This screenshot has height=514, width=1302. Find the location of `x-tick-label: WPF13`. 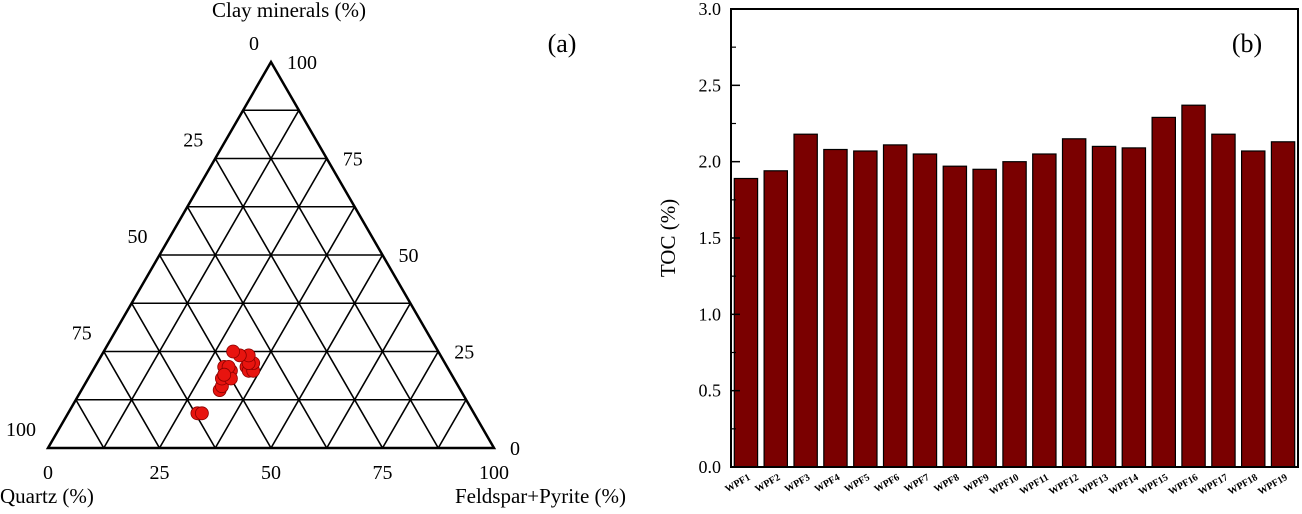

x-tick-label: WPF13 is located at coordinates (1093, 485).